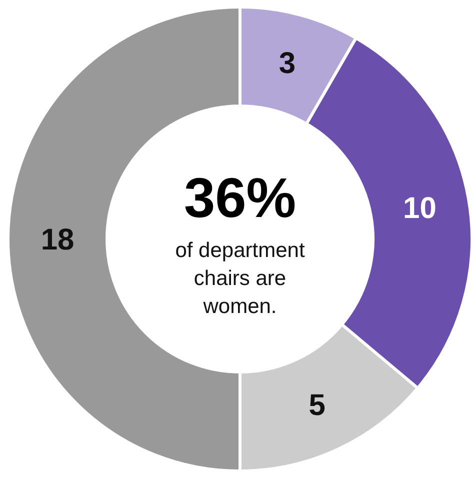 The image size is (473, 477). What do you see at coordinates (419, 208) in the screenshot?
I see `data-label: 10` at bounding box center [419, 208].